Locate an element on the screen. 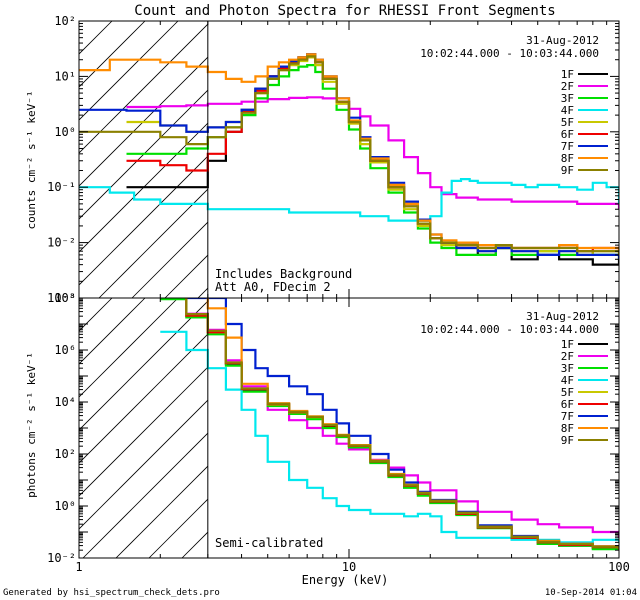  x-axis-label: Energy (keV) is located at coordinates (345, 580).